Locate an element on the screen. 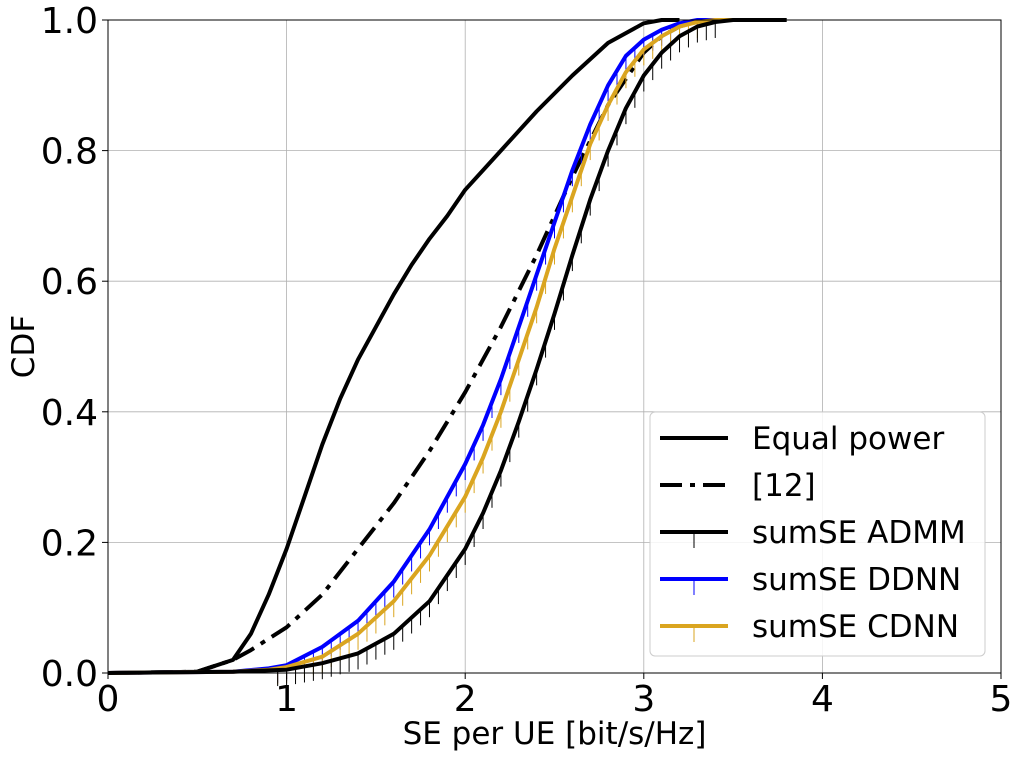 The image size is (1019, 758). legend-label: [12] is located at coordinates (784, 486).